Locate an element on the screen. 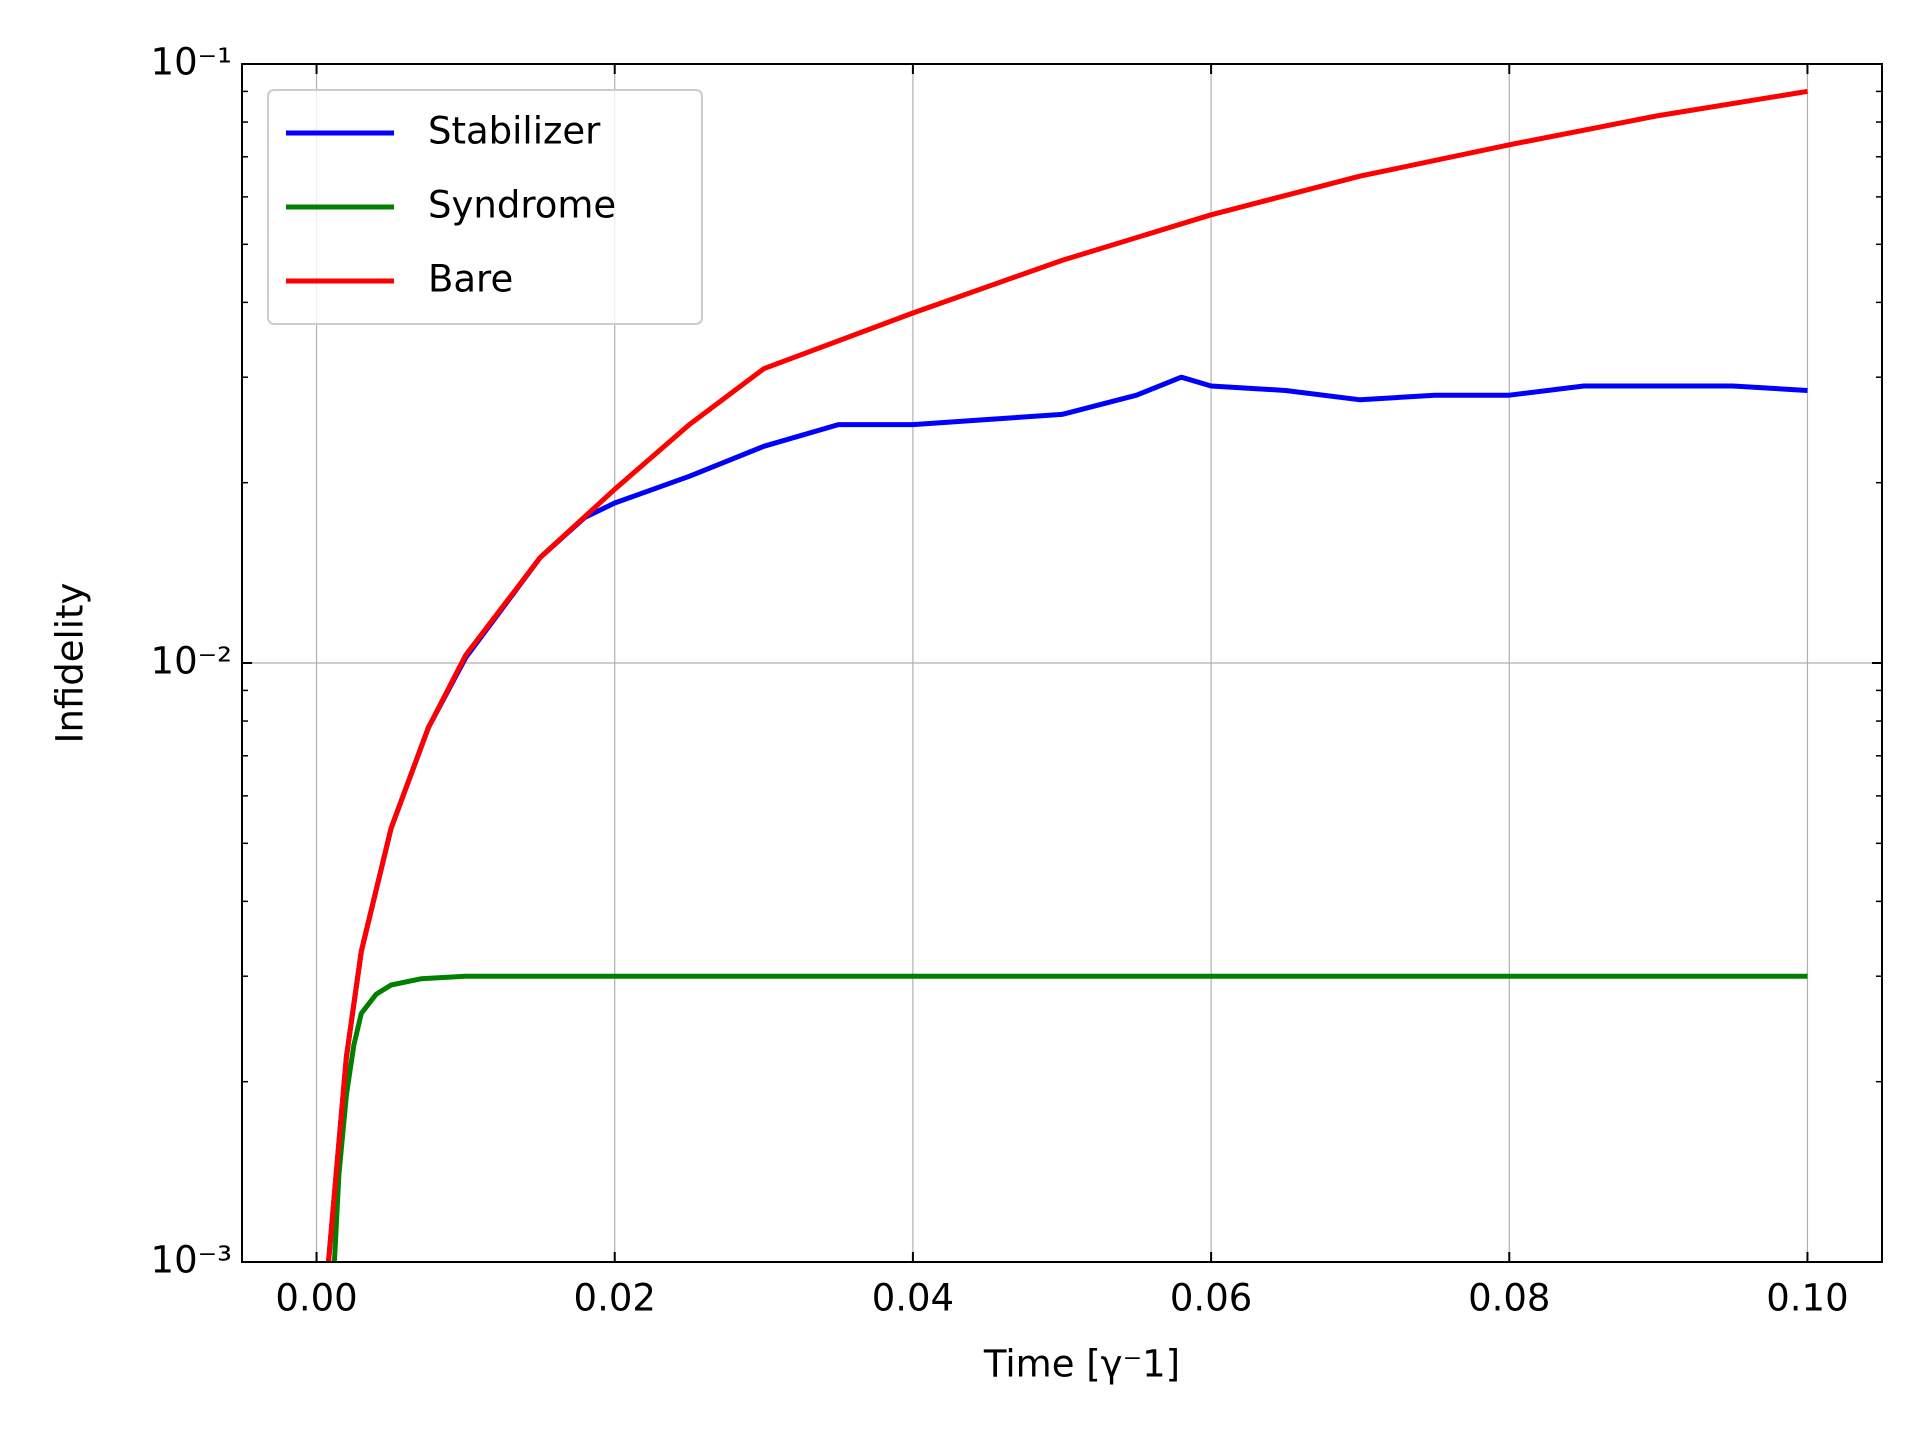 This screenshot has height=1440, width=1920. x-tick-label: 0.08 is located at coordinates (1509, 1298).